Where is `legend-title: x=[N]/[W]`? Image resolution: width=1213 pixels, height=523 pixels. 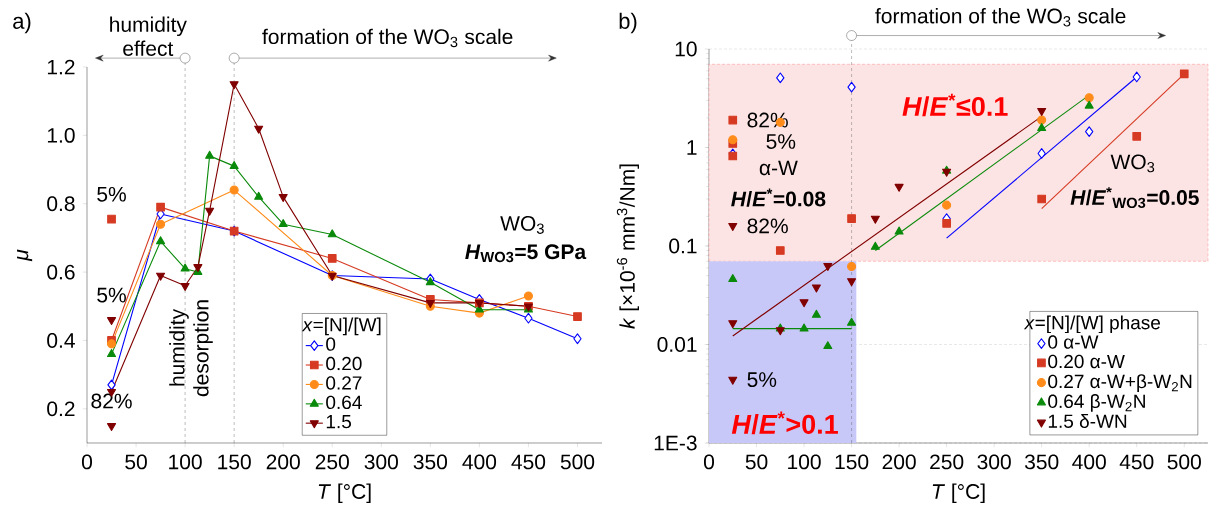 legend-title: x=[N]/[W] is located at coordinates (341, 326).